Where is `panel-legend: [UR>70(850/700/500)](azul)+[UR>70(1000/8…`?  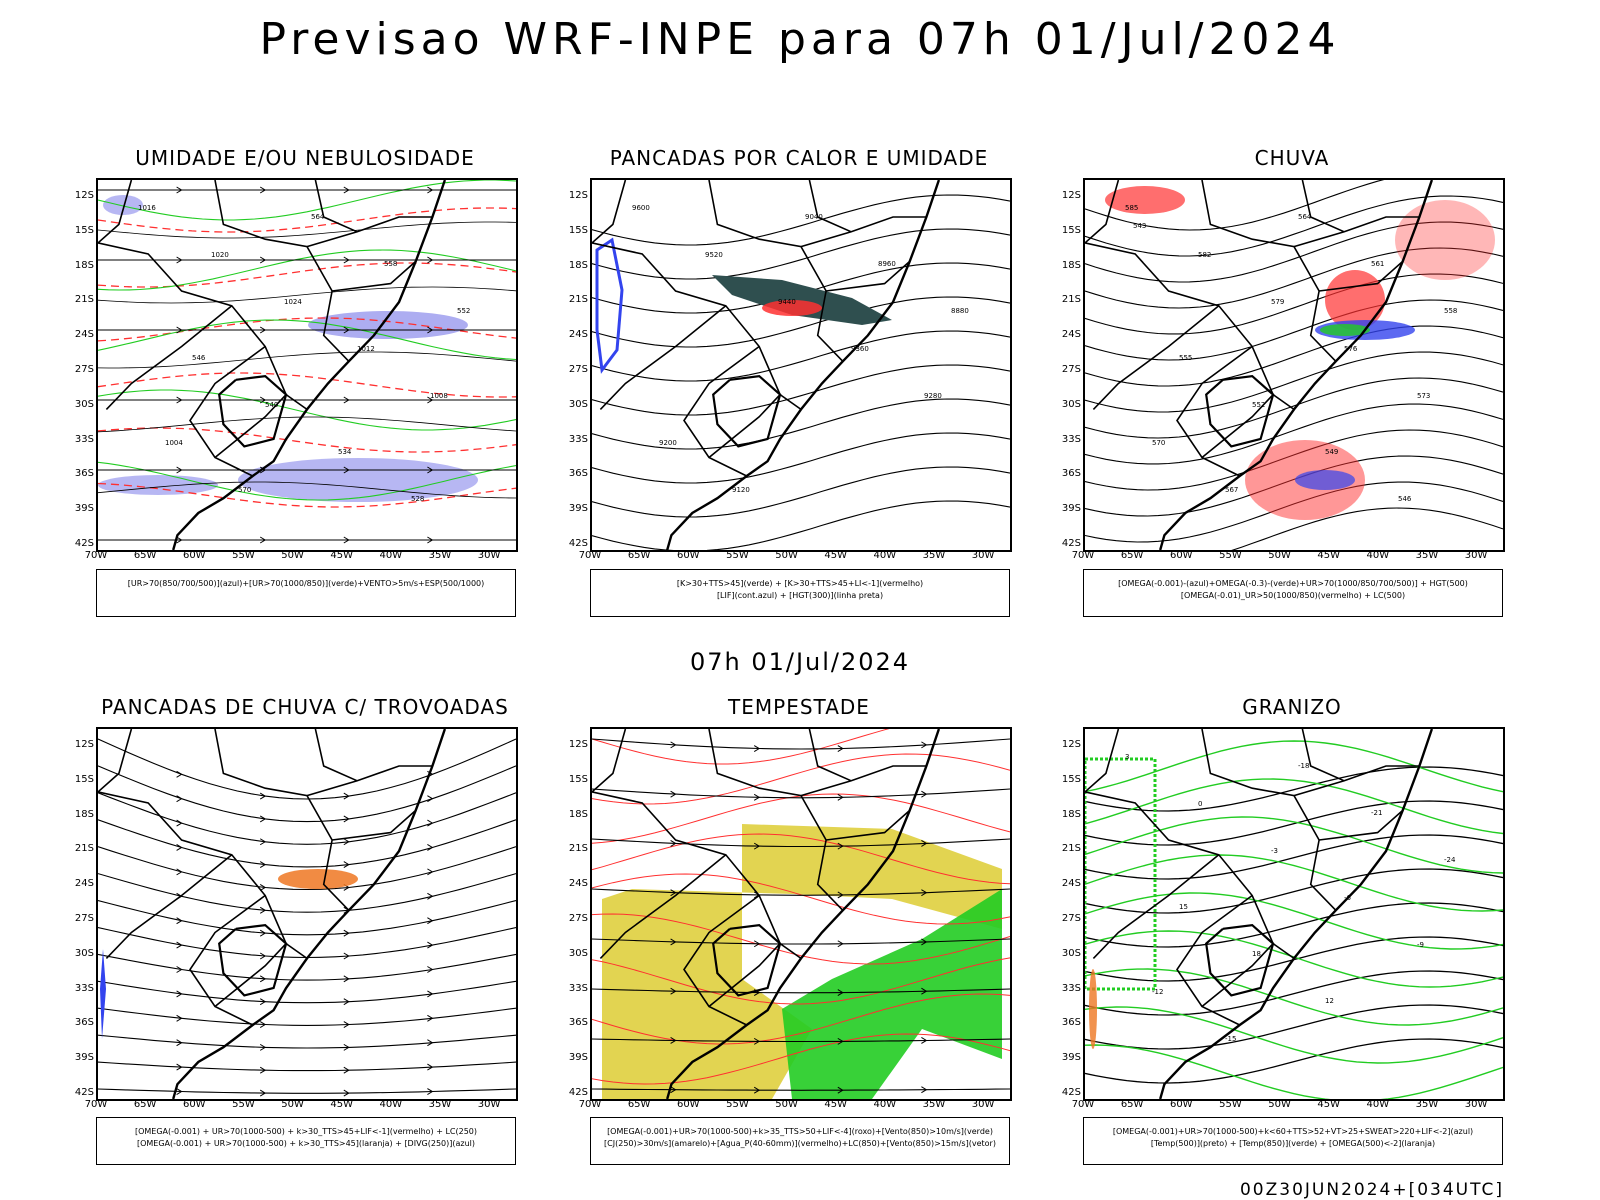 panel-legend: [UR>70(850/700/500)](azul)+[UR>70(1000/8… is located at coordinates (306, 593).